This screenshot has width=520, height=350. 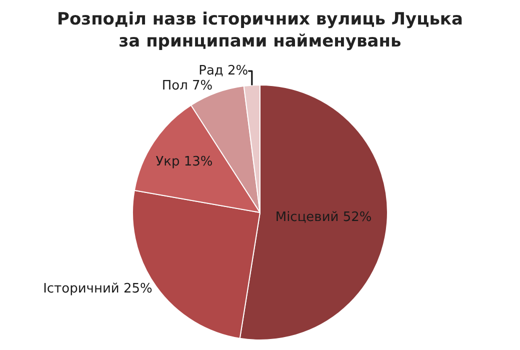 What do you see at coordinates (260, 31) in the screenshot?
I see `chart-title: Розподіл назв історичних вулиць Луцька за принципами найменувань` at bounding box center [260, 31].